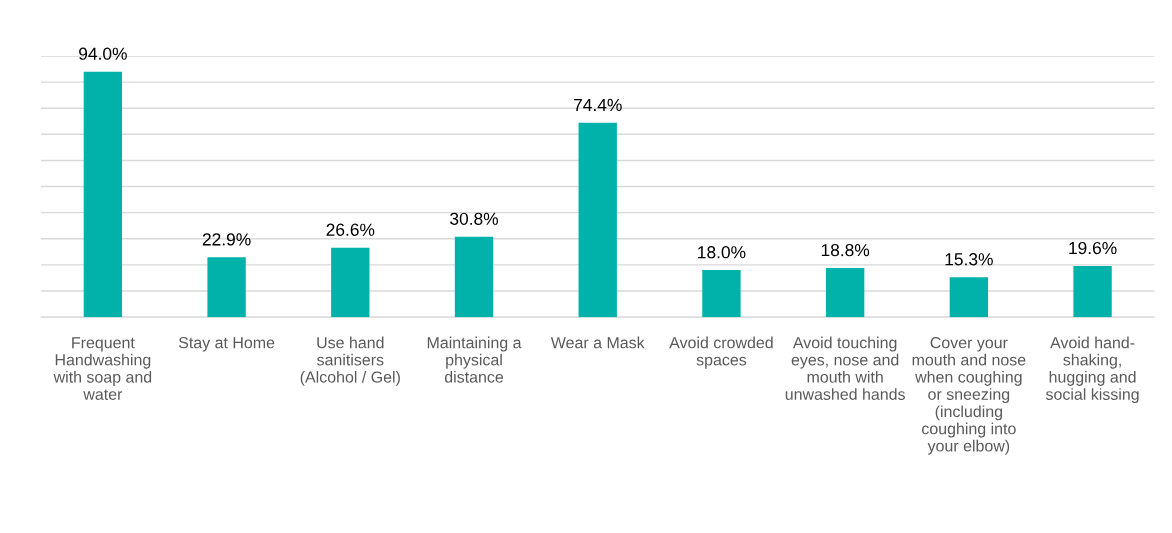 This screenshot has height=533, width=1172. I want to click on data-label: 19.6%, so click(1093, 248).